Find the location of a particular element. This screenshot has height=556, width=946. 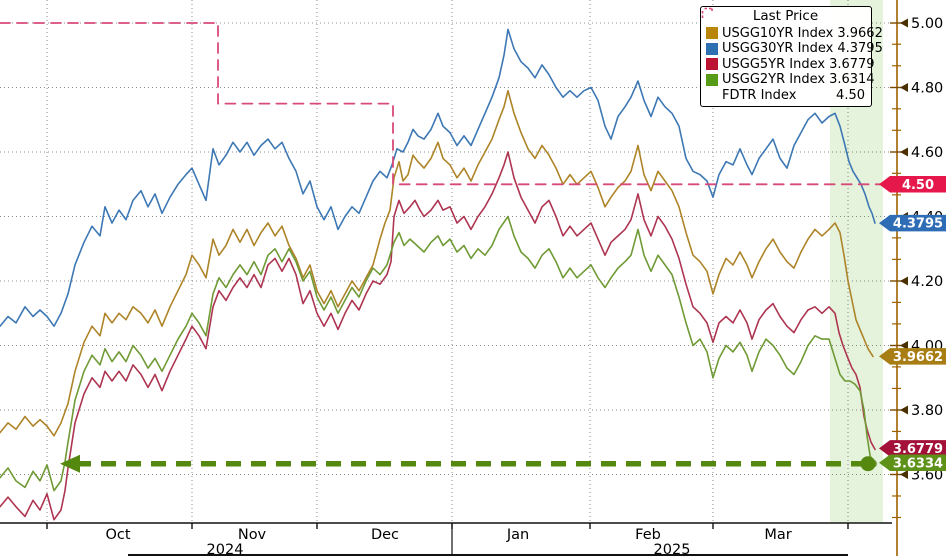

legend-row-usgg2yr: USGG2YR Index 3.6314 is located at coordinates (790, 80).